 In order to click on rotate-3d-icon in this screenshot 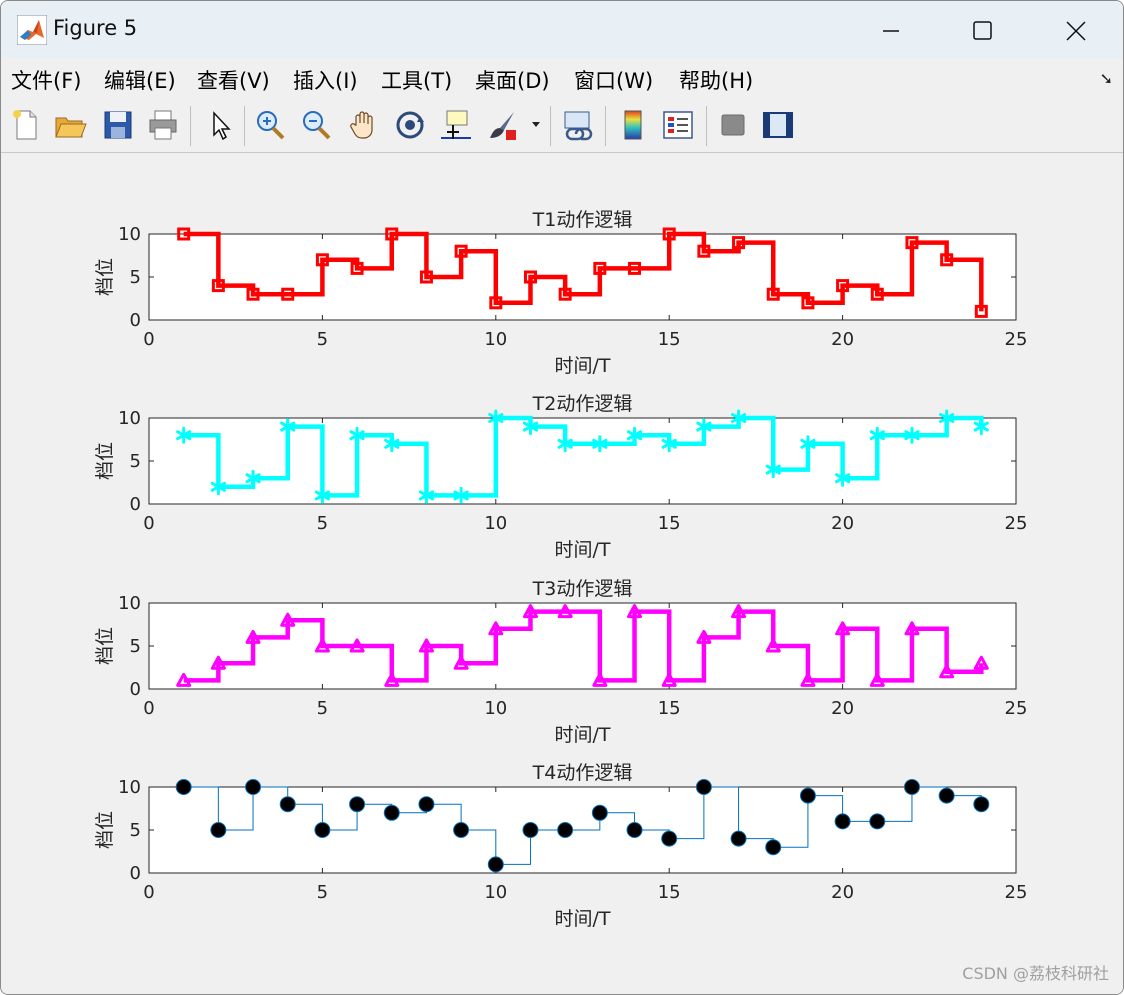, I will do `click(410, 125)`.